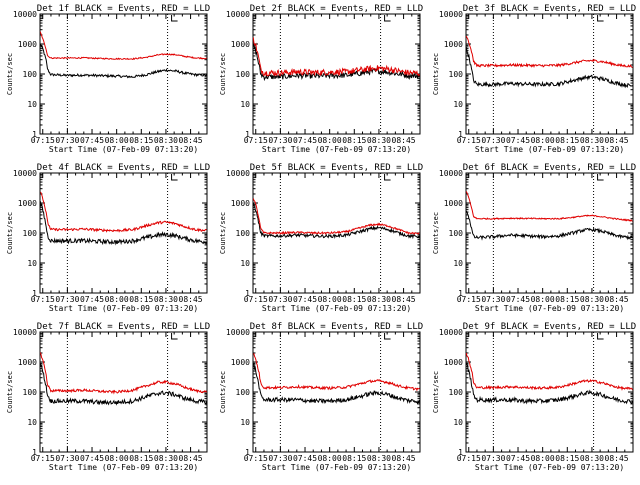  I want to click on panel-title: Det 6f BLACK = Events, RED = LLD, so click(549, 168).